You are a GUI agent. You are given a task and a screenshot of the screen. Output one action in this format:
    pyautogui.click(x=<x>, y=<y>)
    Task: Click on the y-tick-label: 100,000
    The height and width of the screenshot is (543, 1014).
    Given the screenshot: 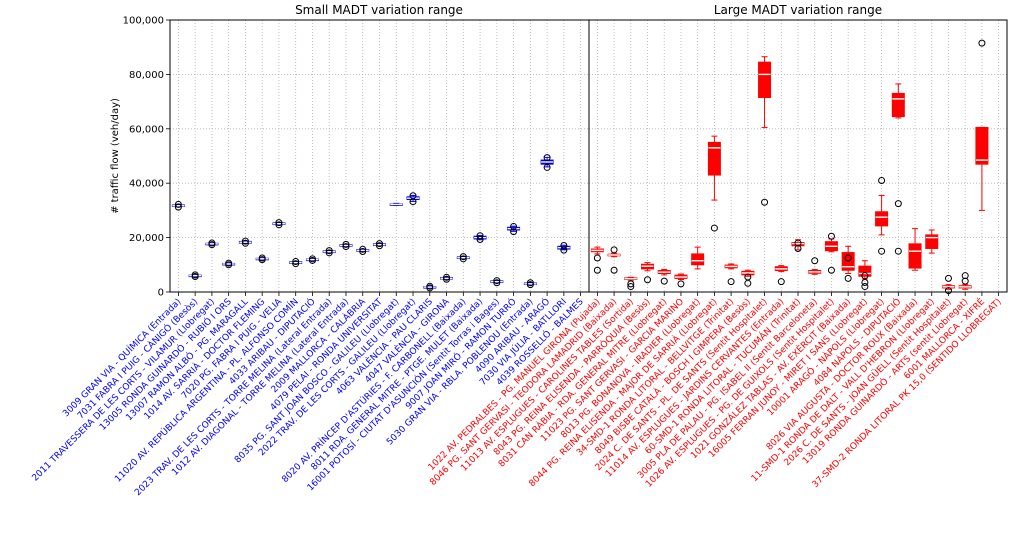 What is the action you would take?
    pyautogui.click(x=143, y=21)
    